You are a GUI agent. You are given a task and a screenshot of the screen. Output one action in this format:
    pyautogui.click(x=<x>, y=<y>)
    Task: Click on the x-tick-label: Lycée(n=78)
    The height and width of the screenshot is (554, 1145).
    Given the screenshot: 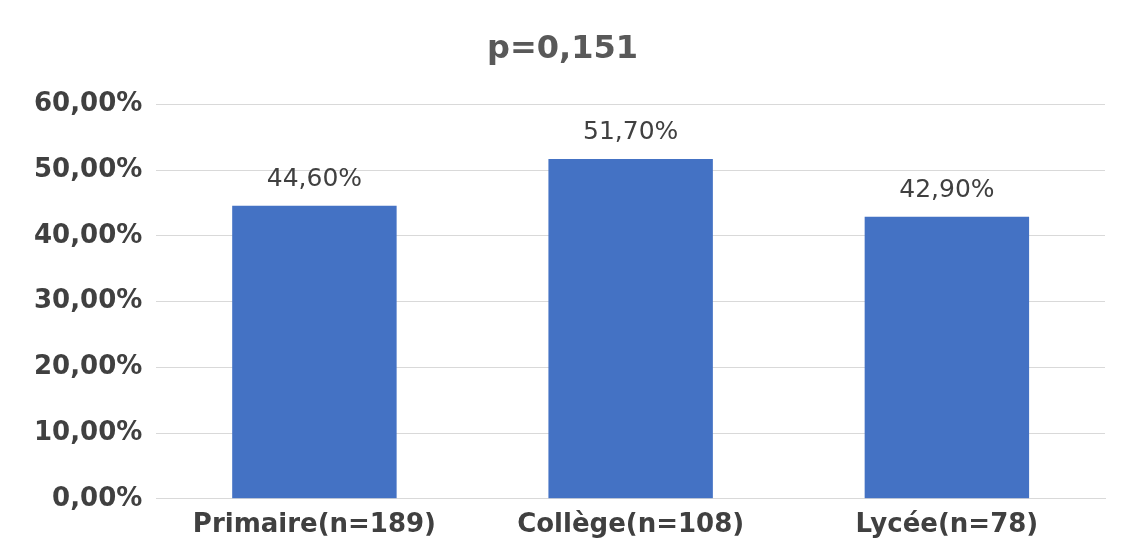 What is the action you would take?
    pyautogui.click(x=947, y=523)
    